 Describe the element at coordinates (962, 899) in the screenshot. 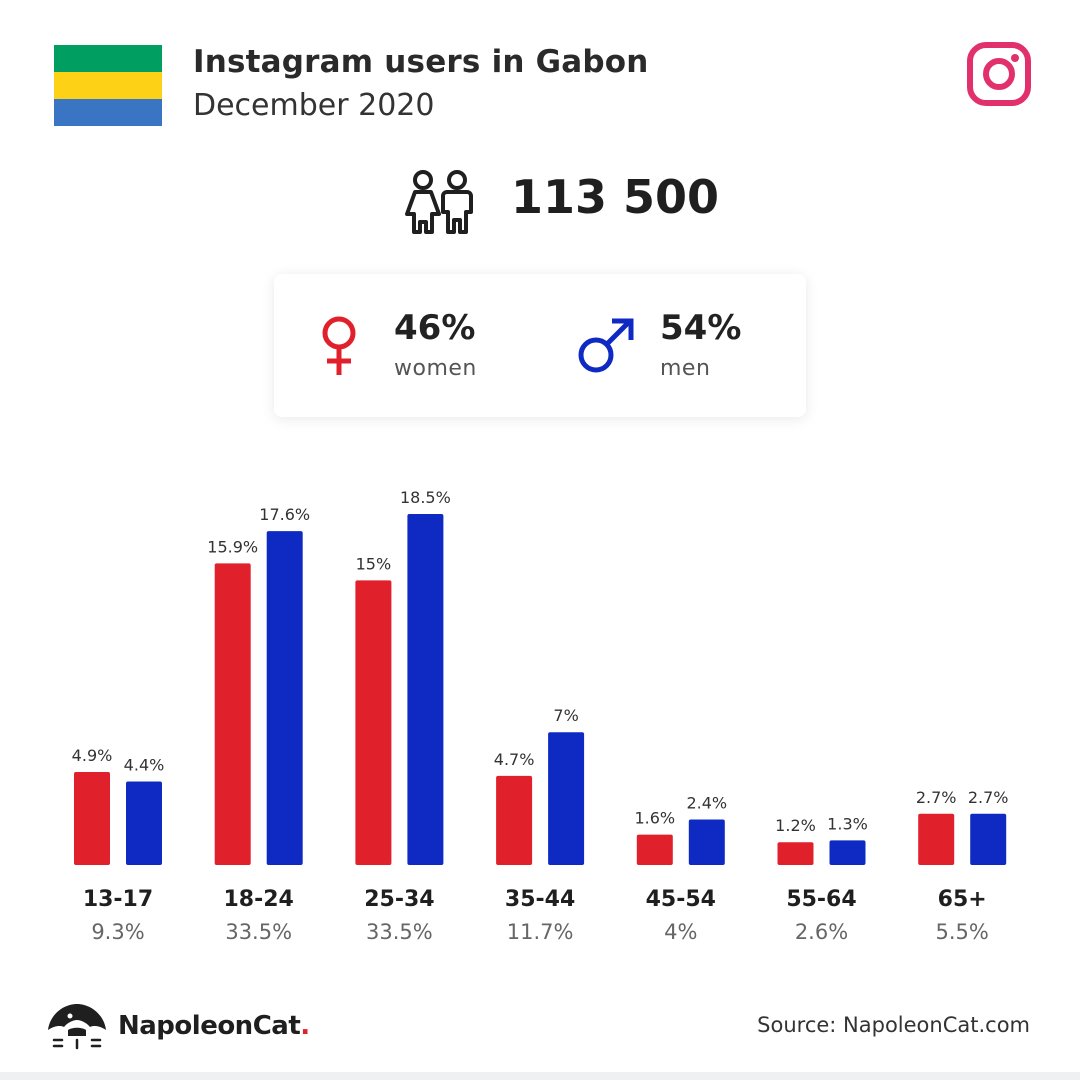

I see `age-group-label: 65+` at that location.